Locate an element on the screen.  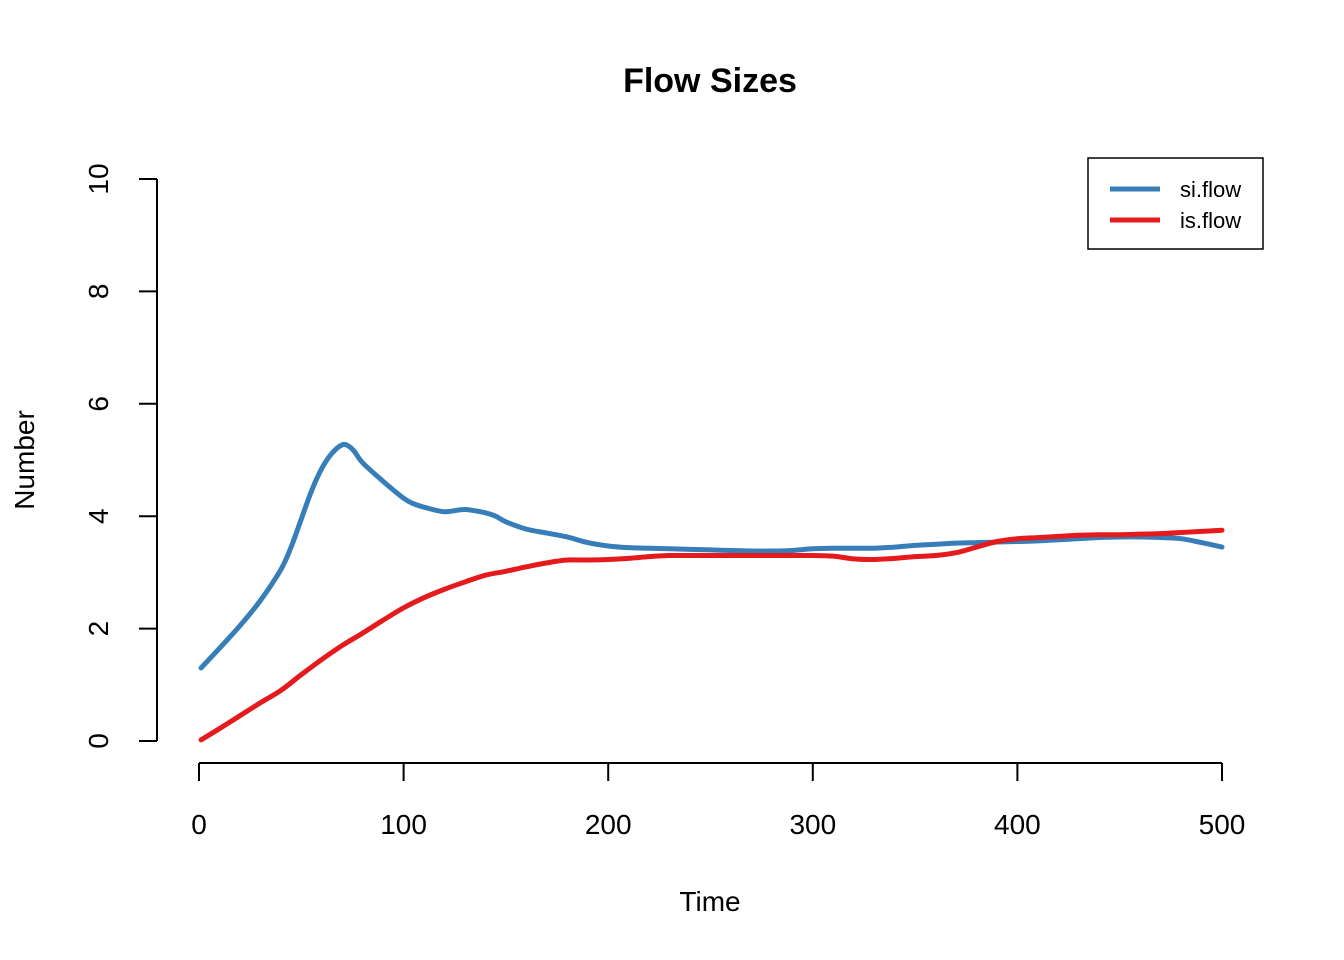
x-tick-label: 0 is located at coordinates (199, 824).